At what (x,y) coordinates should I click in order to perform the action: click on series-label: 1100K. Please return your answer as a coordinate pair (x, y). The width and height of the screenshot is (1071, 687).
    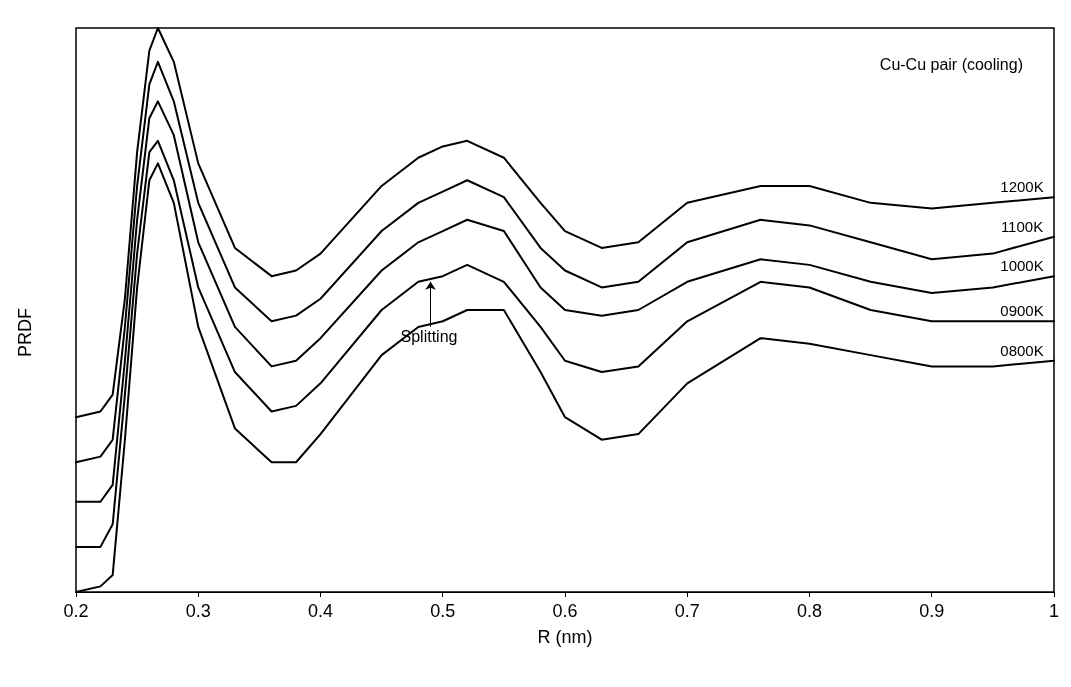
    Looking at the image, I should click on (1022, 226).